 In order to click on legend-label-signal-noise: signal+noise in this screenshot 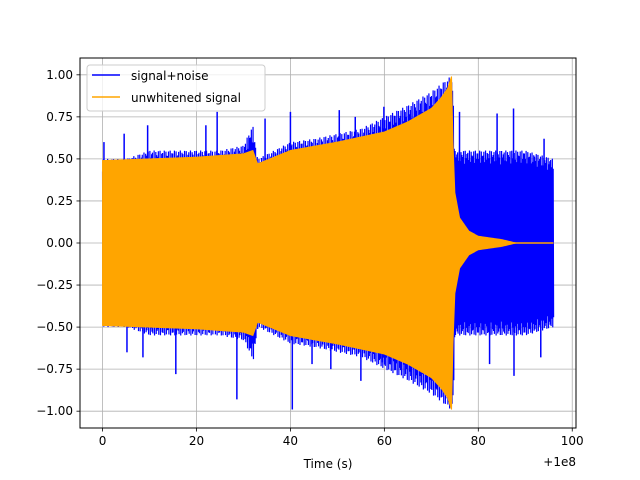, I will do `click(169, 76)`.